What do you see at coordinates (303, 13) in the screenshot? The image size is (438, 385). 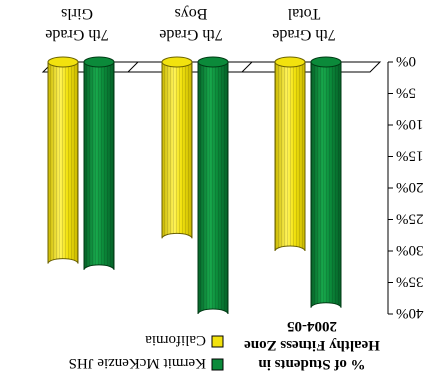 I see `category-label: Total` at bounding box center [303, 13].